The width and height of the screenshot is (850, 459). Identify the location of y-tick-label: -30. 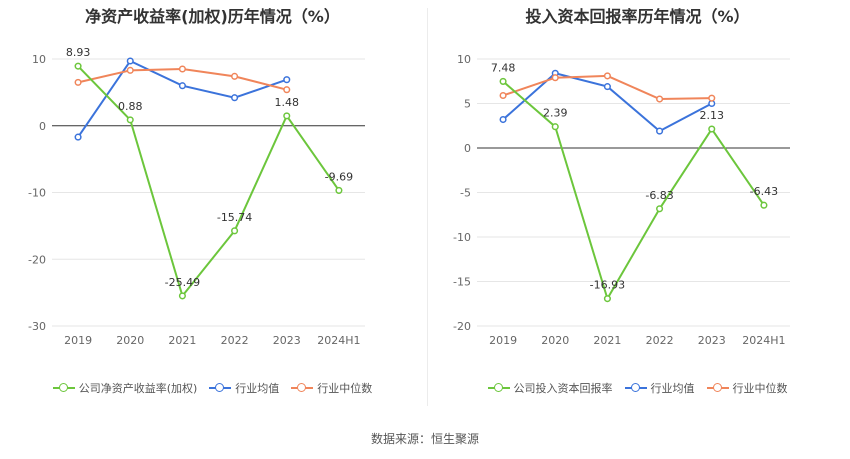
(37, 326).